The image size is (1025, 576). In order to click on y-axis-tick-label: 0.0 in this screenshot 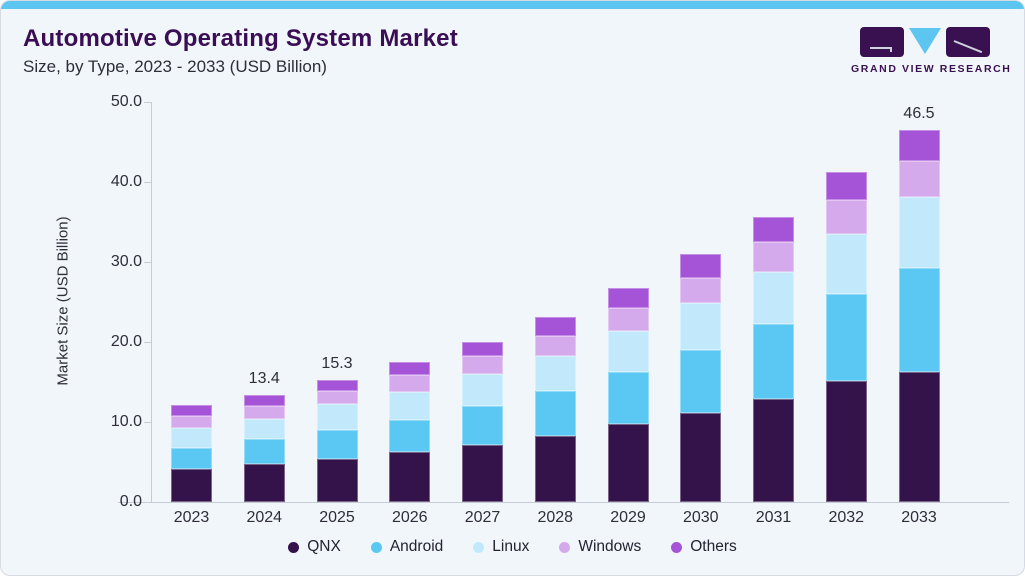, I will do `click(130, 501)`.